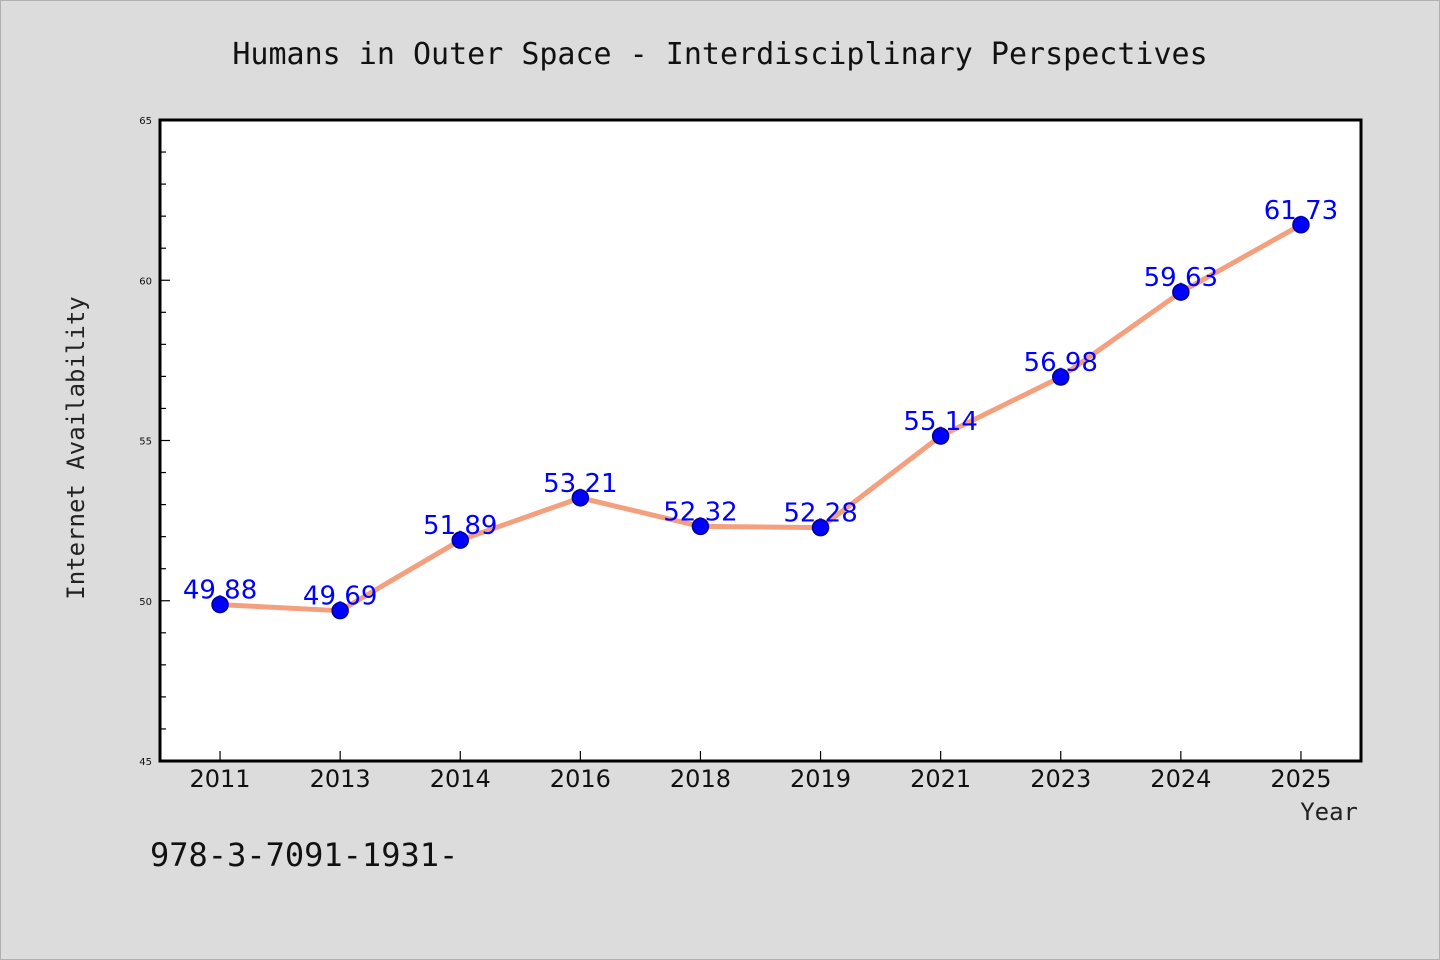 This screenshot has width=1440, height=960. What do you see at coordinates (940, 779) in the screenshot?
I see `x-tick-label: 2021` at bounding box center [940, 779].